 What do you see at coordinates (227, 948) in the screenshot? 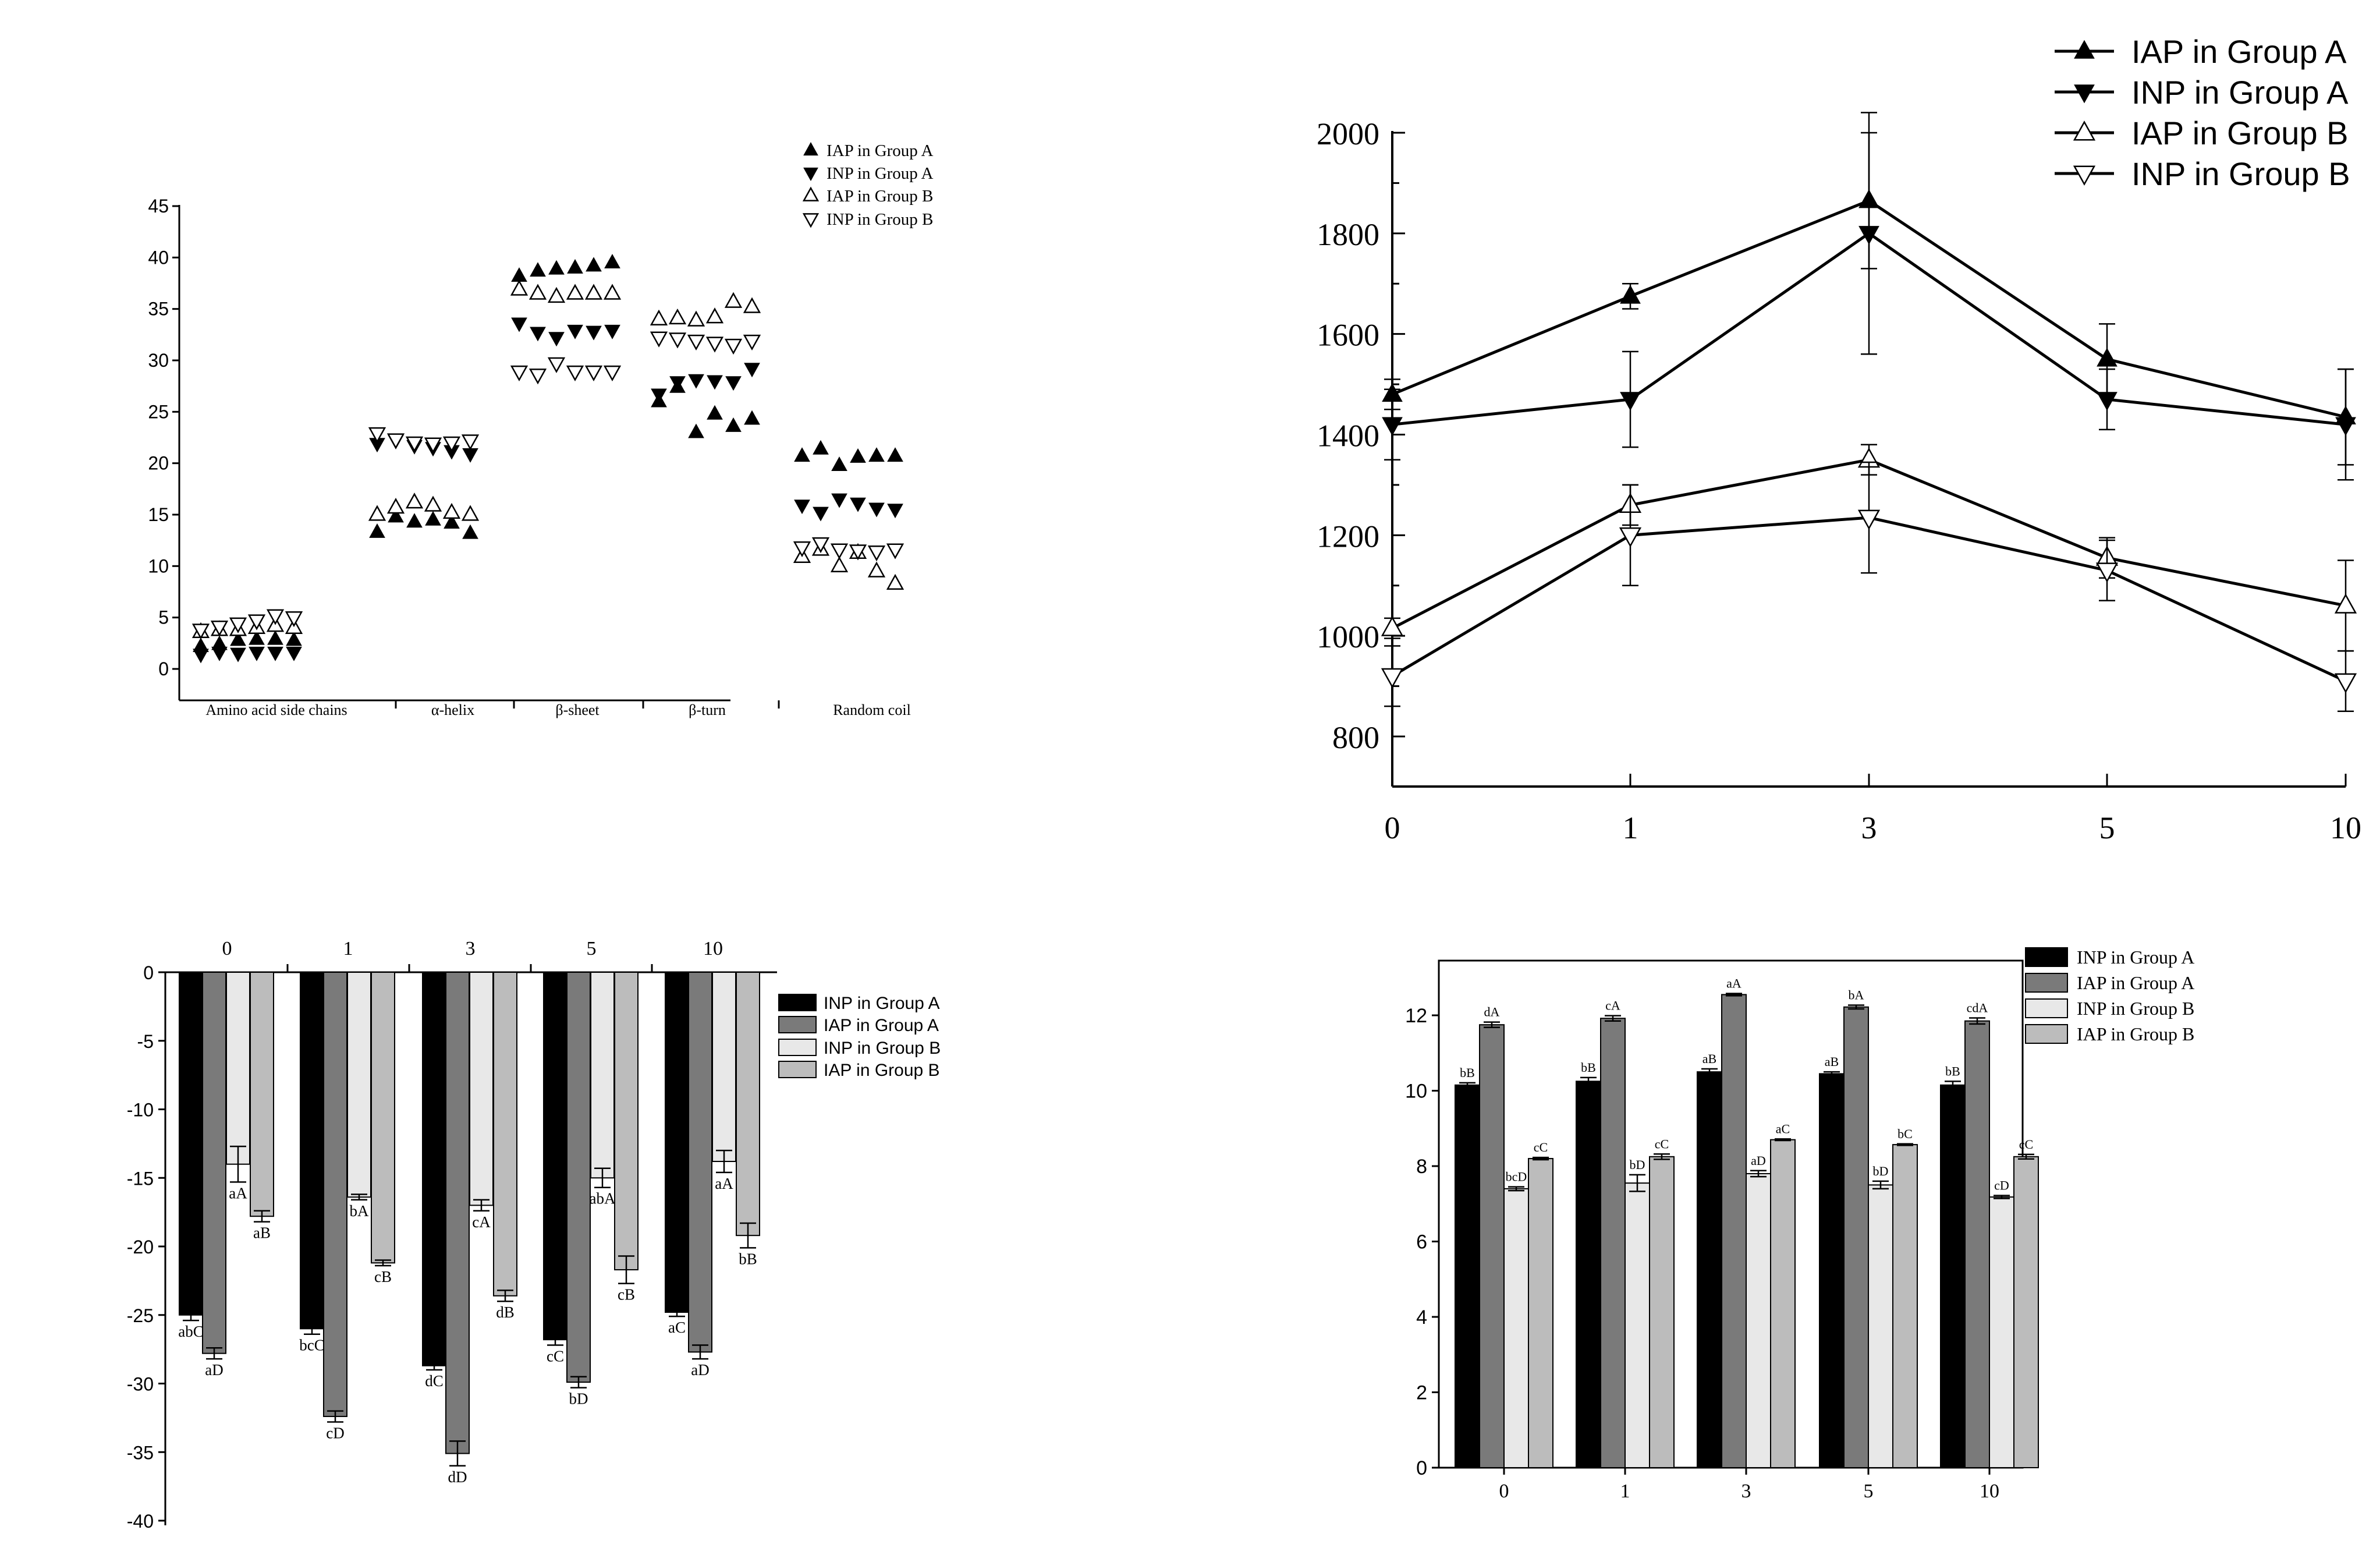
I see `x-tick-label: 0` at bounding box center [227, 948].